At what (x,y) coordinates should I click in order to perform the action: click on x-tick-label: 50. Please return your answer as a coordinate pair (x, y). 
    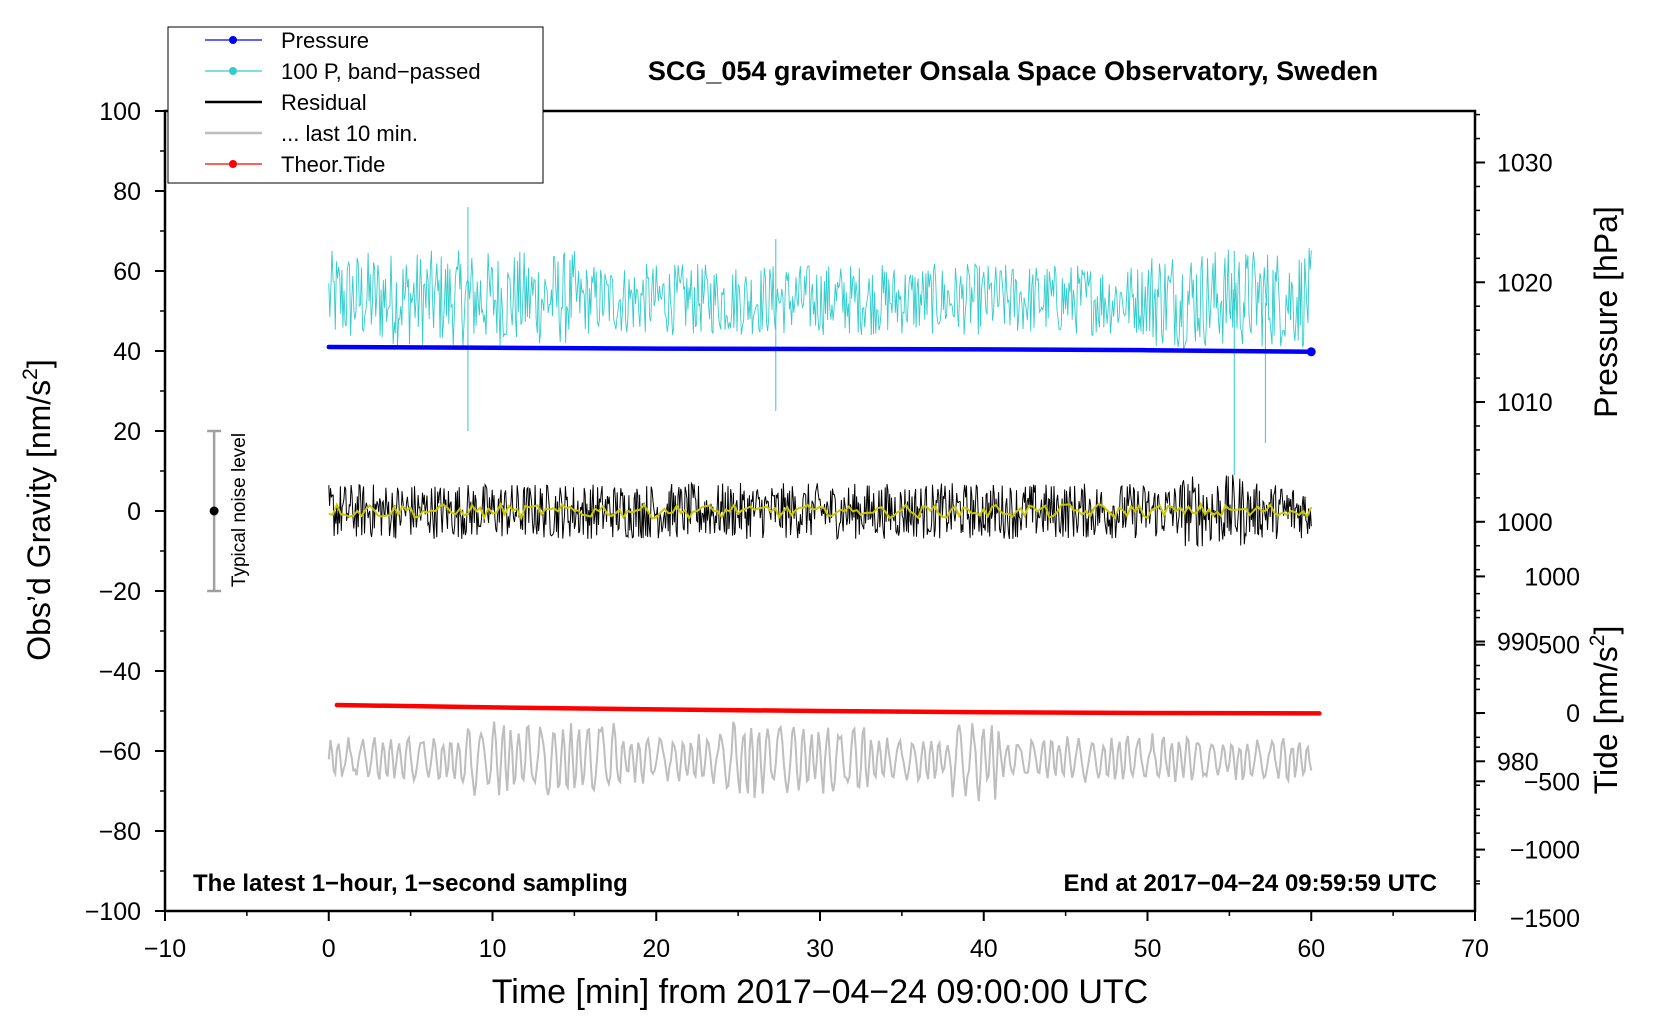
    Looking at the image, I should click on (1148, 949).